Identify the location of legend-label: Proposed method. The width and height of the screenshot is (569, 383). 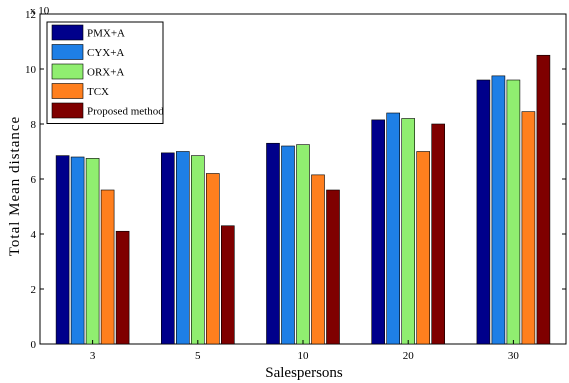
(125, 112).